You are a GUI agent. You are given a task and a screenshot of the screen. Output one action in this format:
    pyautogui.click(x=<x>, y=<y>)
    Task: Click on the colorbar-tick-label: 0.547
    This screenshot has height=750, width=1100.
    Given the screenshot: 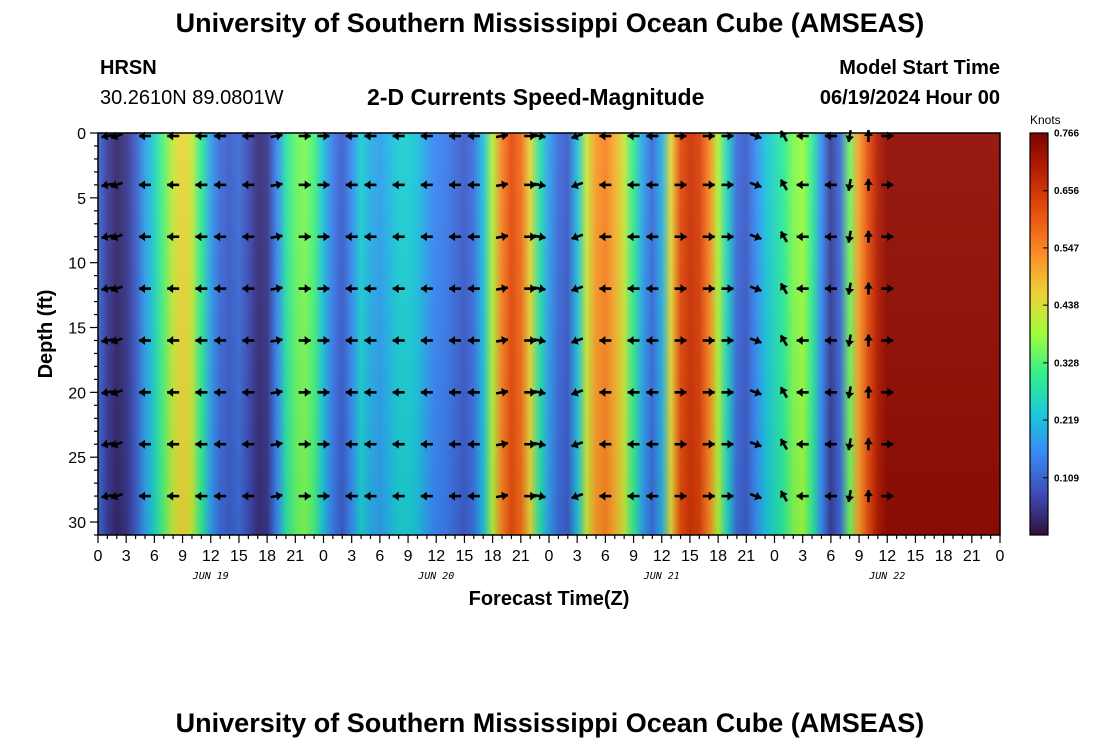 What is the action you would take?
    pyautogui.click(x=1066, y=248)
    